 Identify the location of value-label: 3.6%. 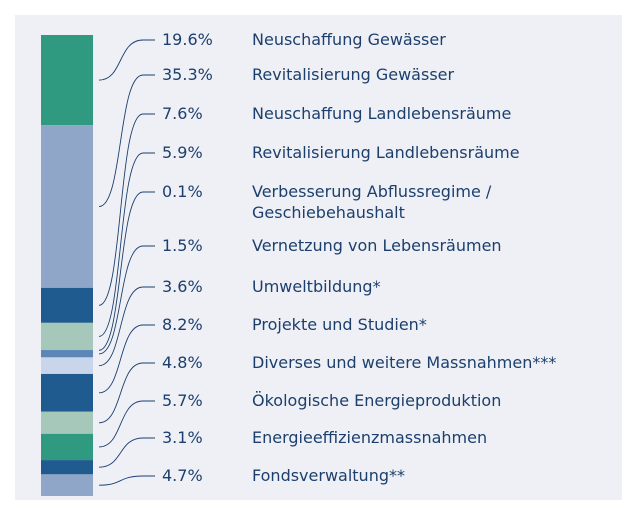
(182, 286).